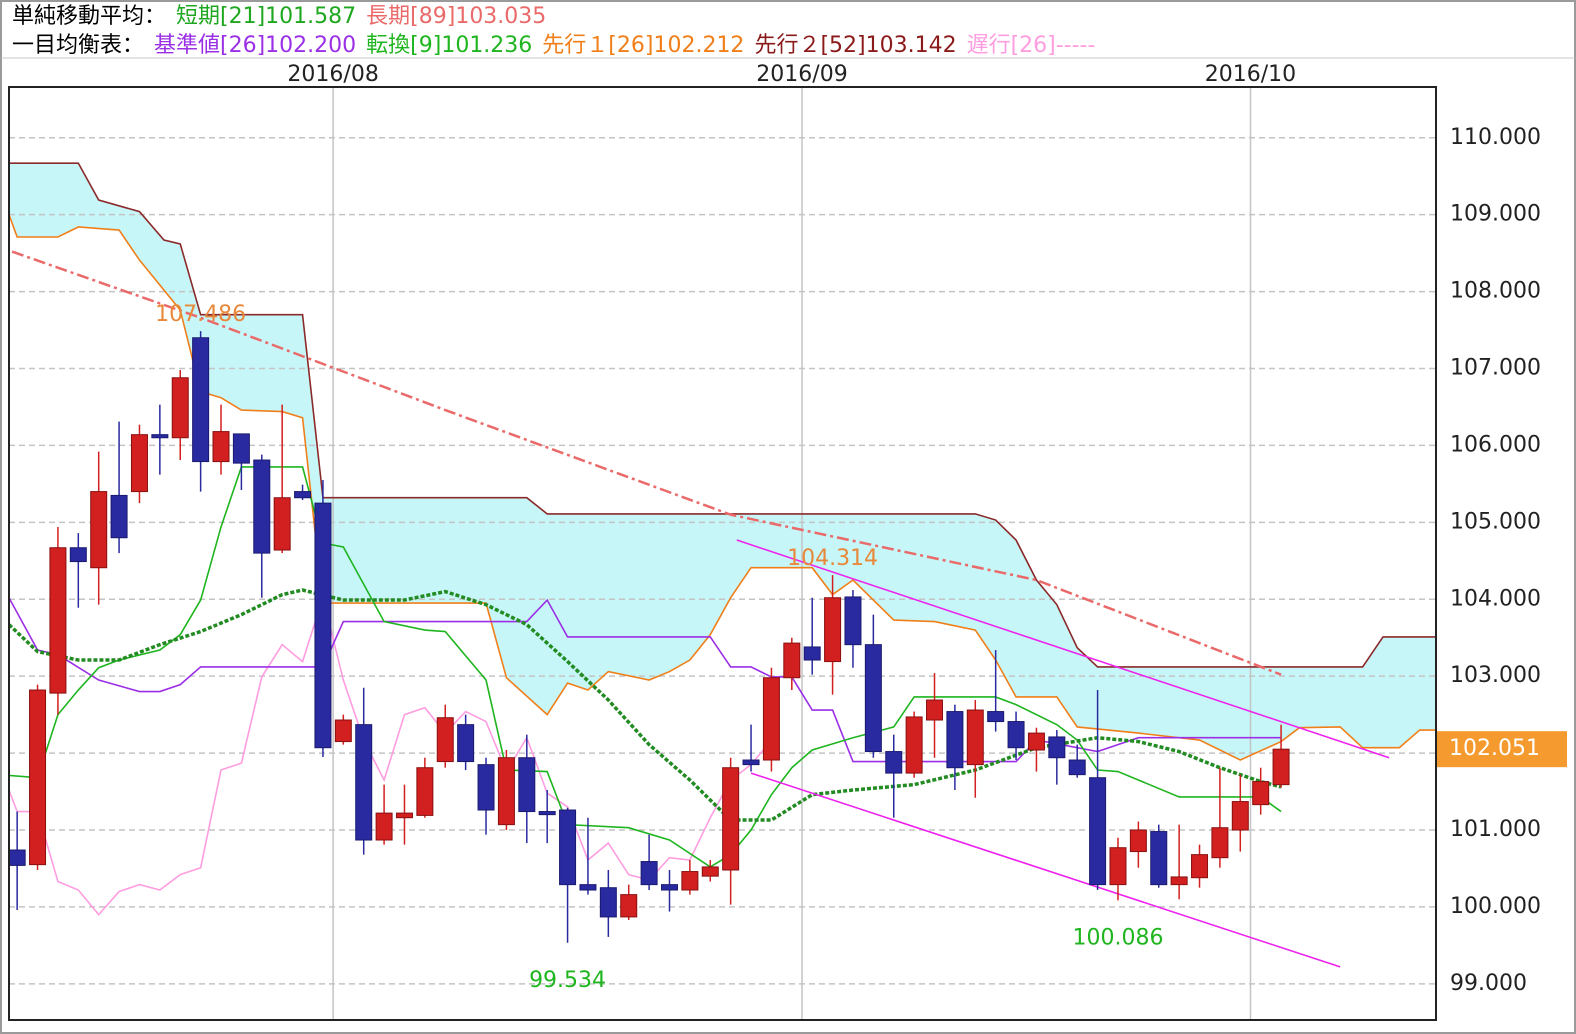  I want to click on header-row: 単純移動平均： 短期[21]101.587 長期[89]103.035, so click(553, 16).